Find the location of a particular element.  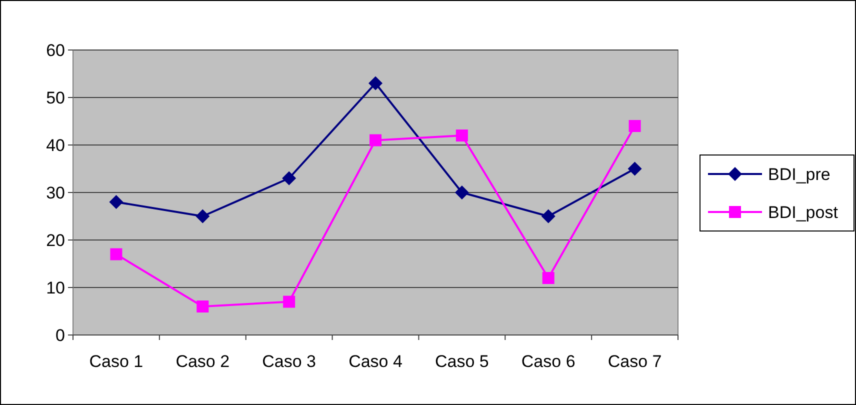

x-tick-label: Caso 6 is located at coordinates (548, 361).